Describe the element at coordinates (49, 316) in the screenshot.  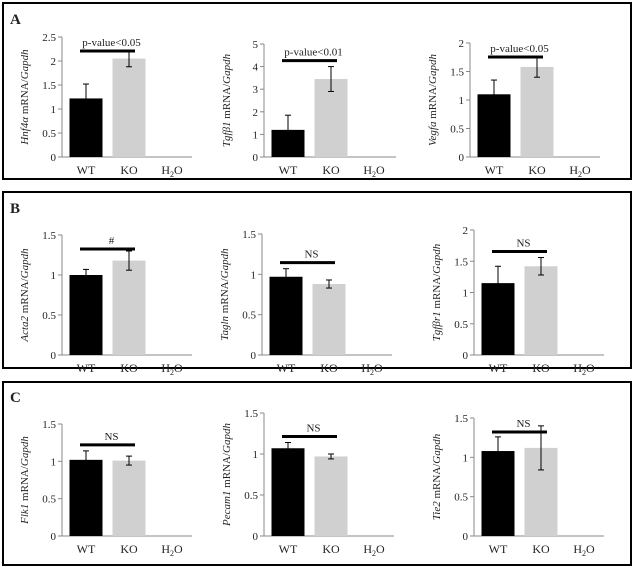
I see `chart-4-ytick-label-1: 0.5` at that location.